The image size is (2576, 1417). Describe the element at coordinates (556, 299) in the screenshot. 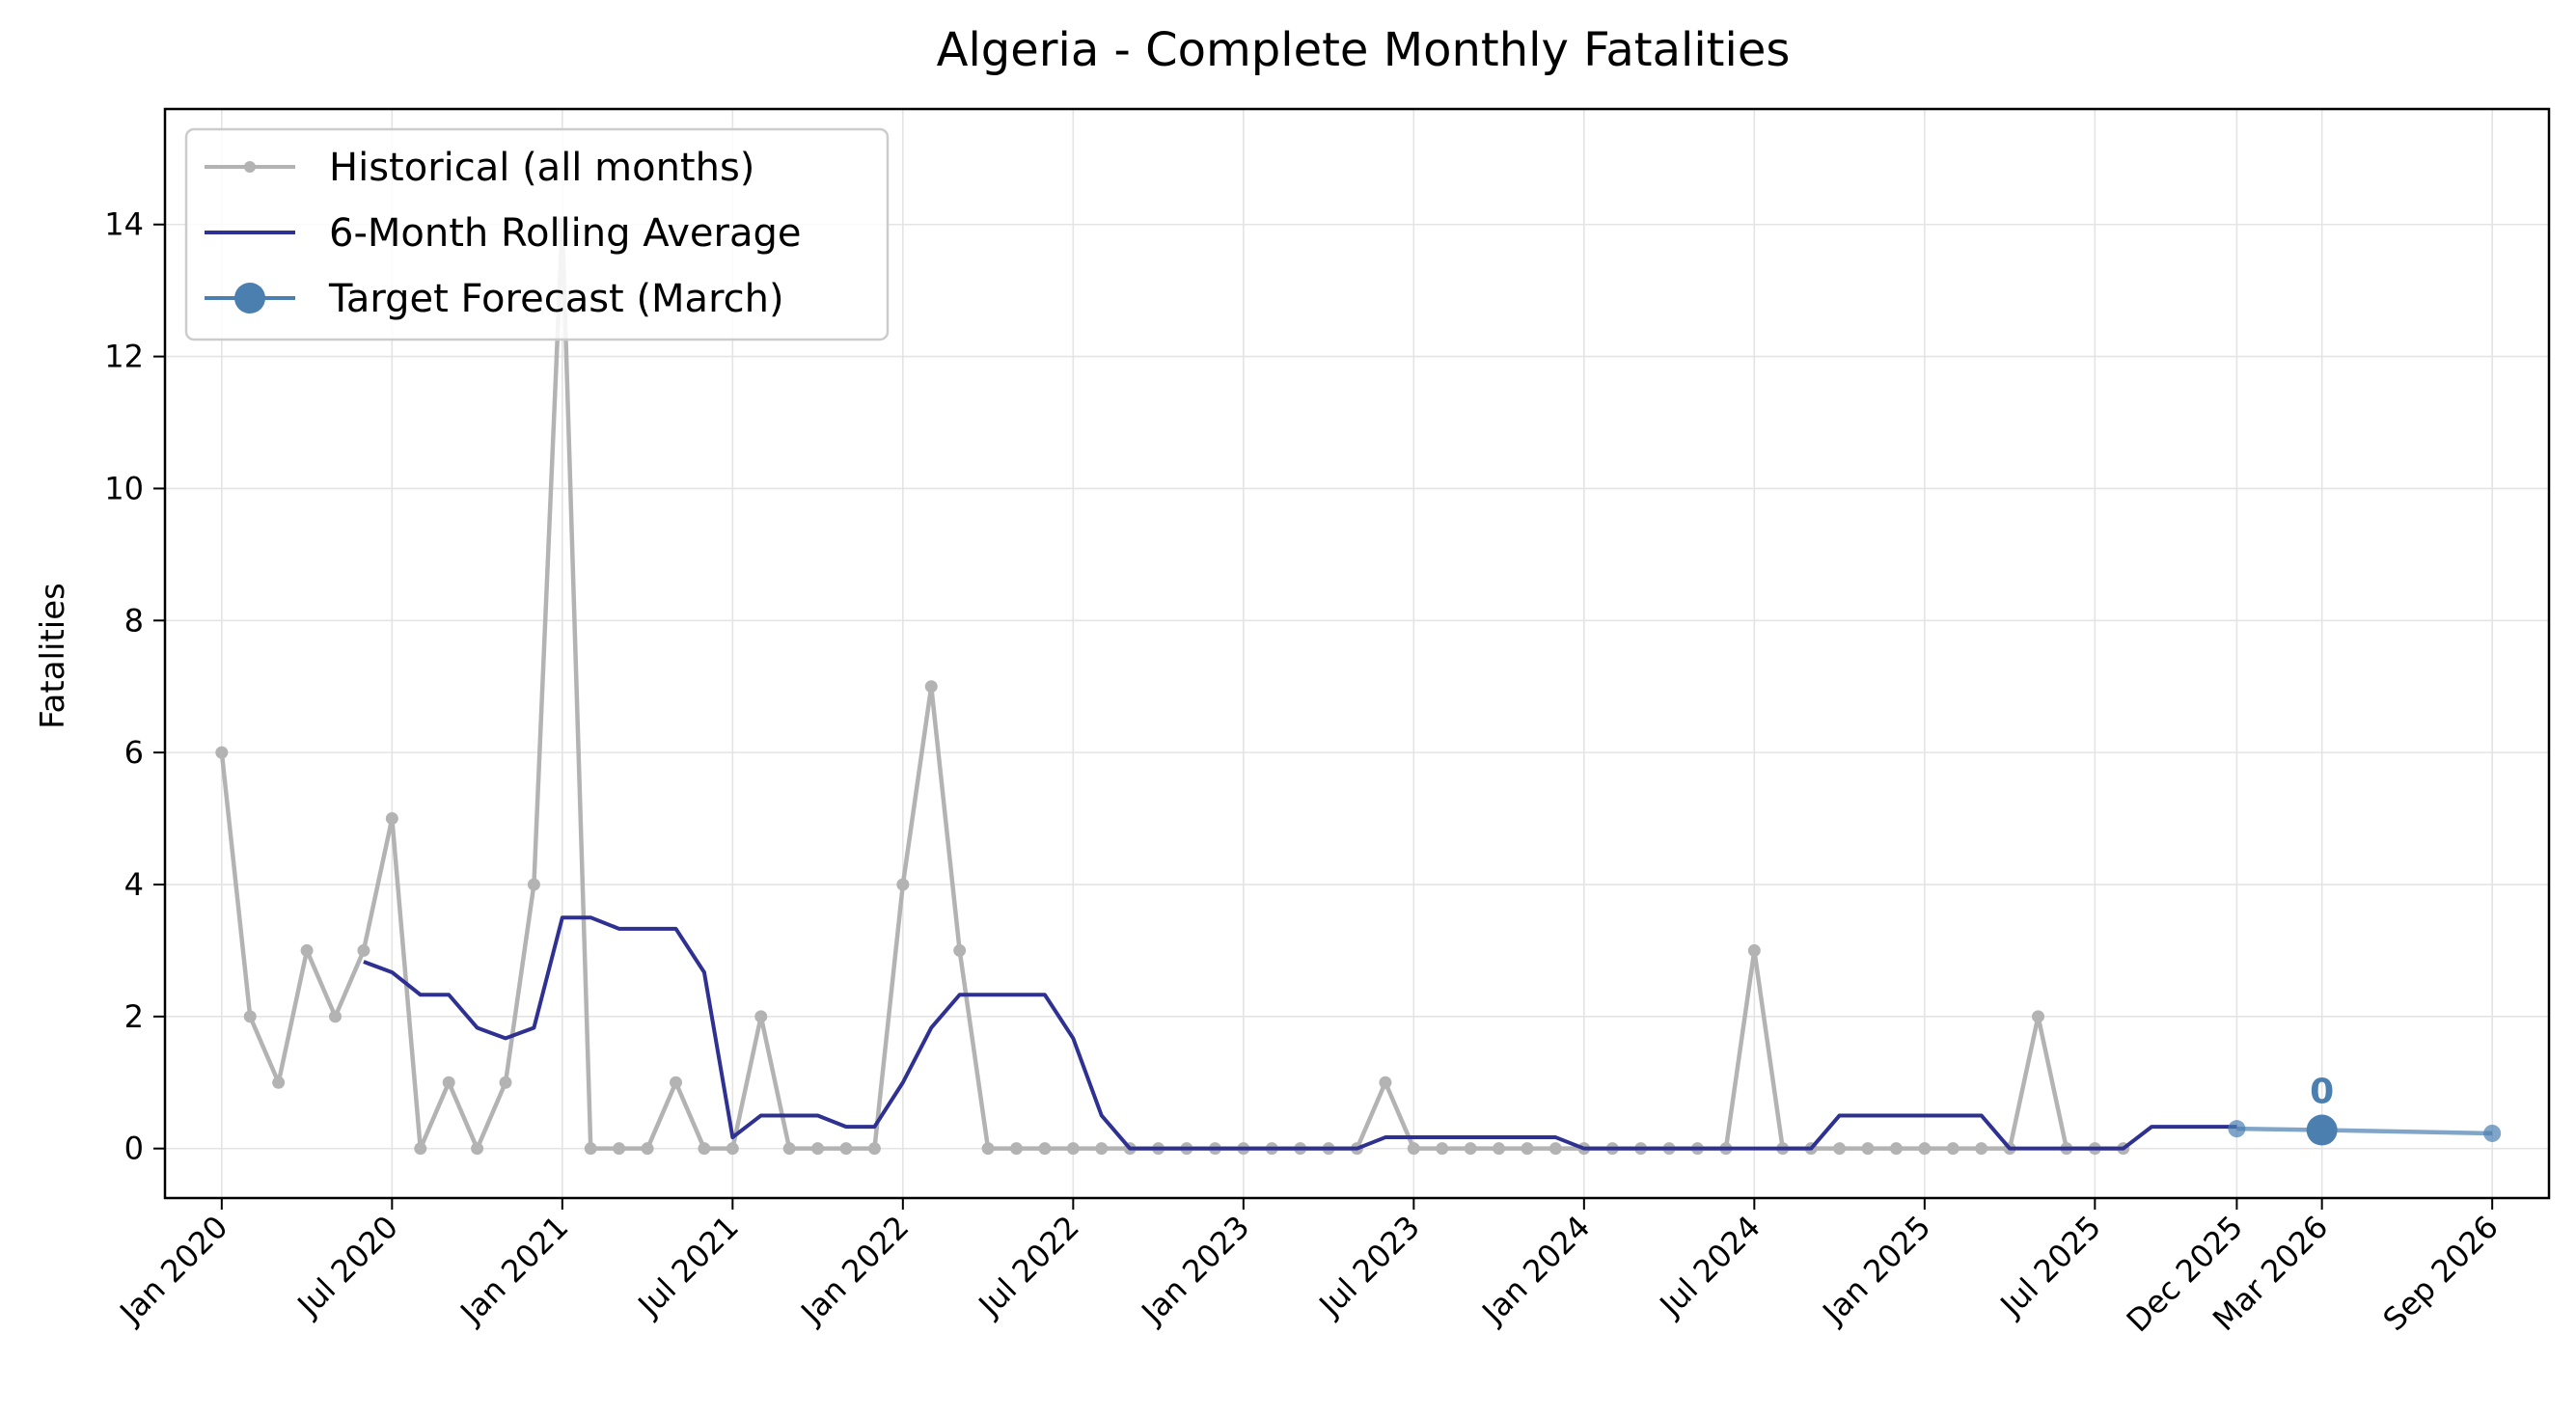

I see `legend-forecast-label: Target Forecast (March)` at that location.